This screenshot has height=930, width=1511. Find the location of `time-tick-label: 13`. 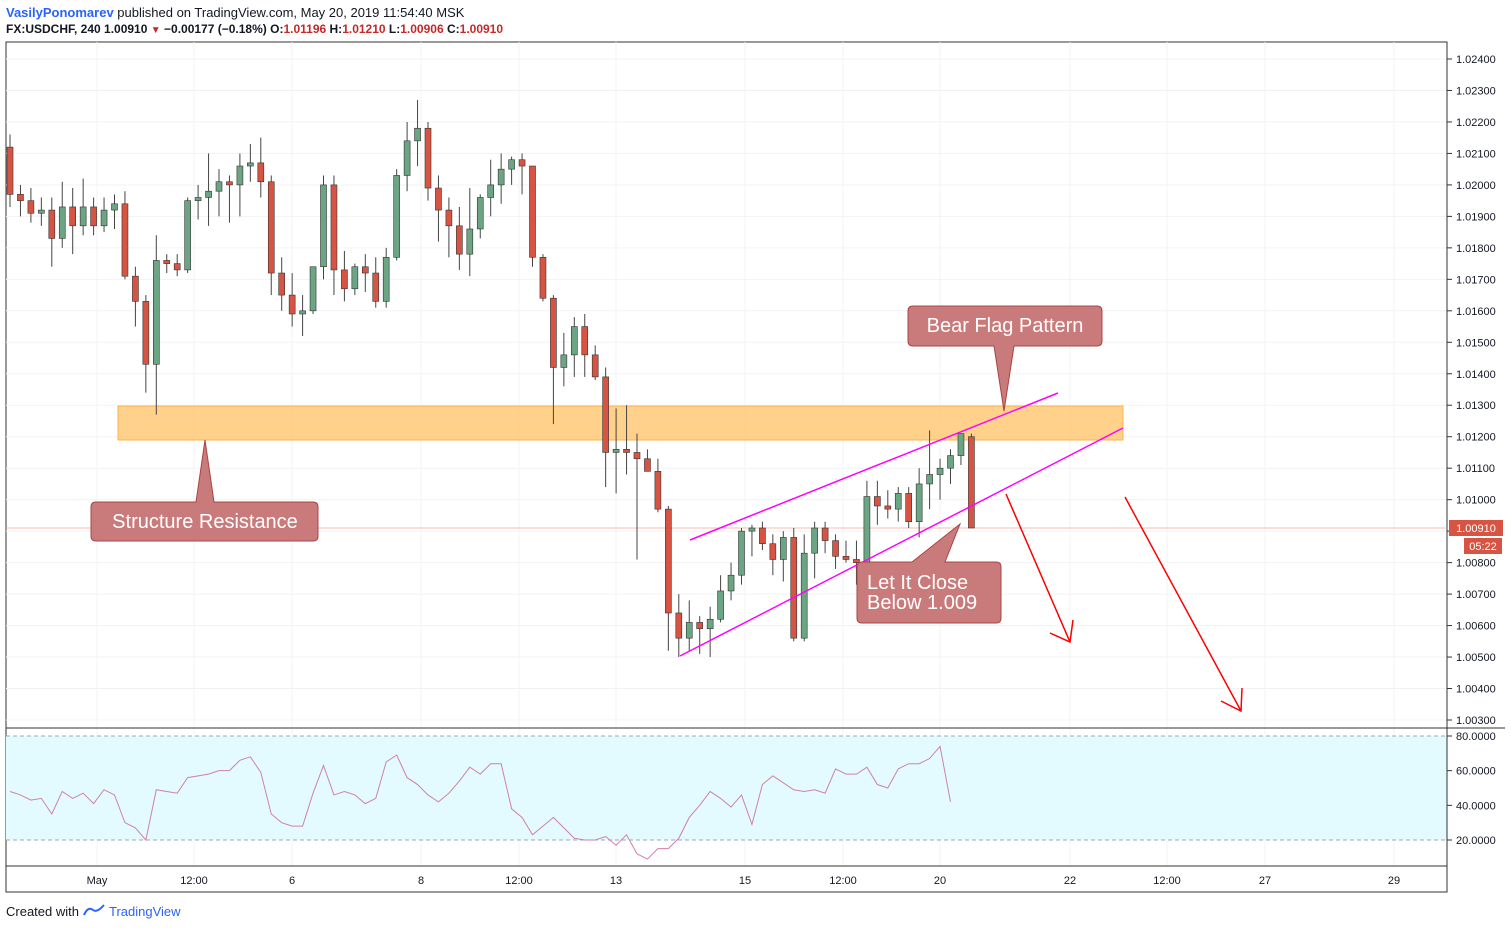

time-tick-label: 13 is located at coordinates (616, 881).